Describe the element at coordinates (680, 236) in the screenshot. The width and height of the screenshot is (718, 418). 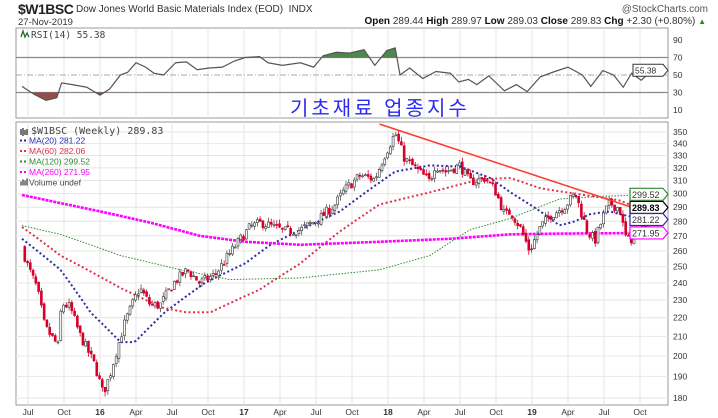
I see `price-tick-label: 270` at that location.